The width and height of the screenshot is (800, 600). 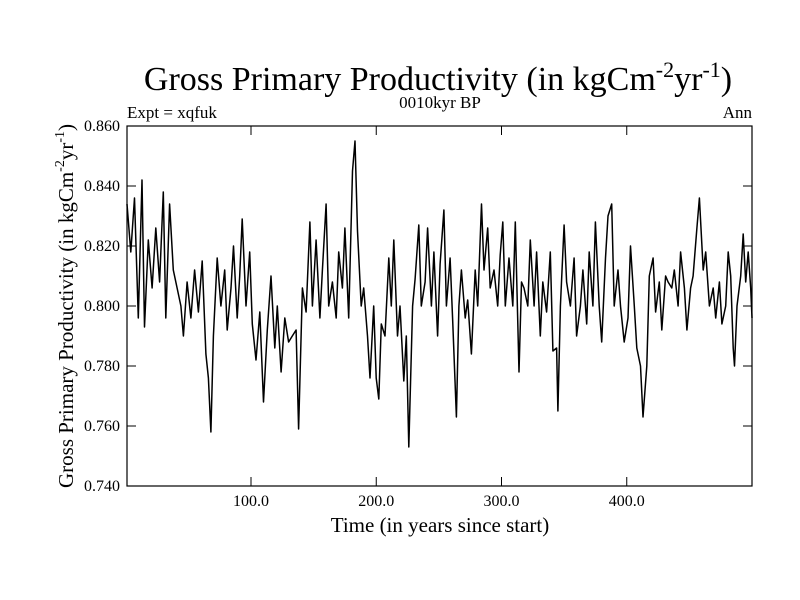 What do you see at coordinates (102, 366) in the screenshot?
I see `y-tick-label: 0.780` at bounding box center [102, 366].